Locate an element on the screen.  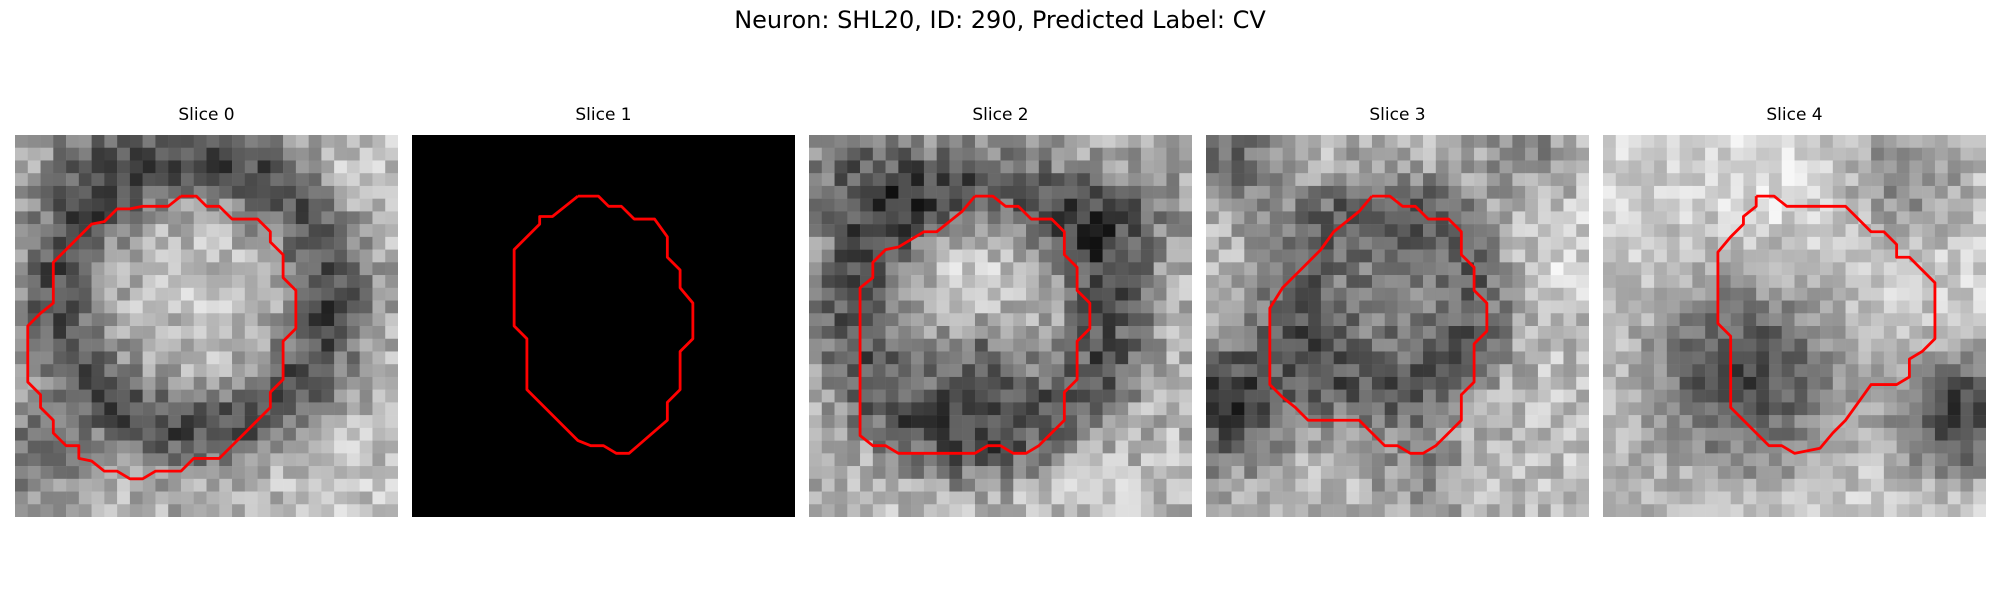
panel-slice-1: Slice 1 is located at coordinates (603, 311).